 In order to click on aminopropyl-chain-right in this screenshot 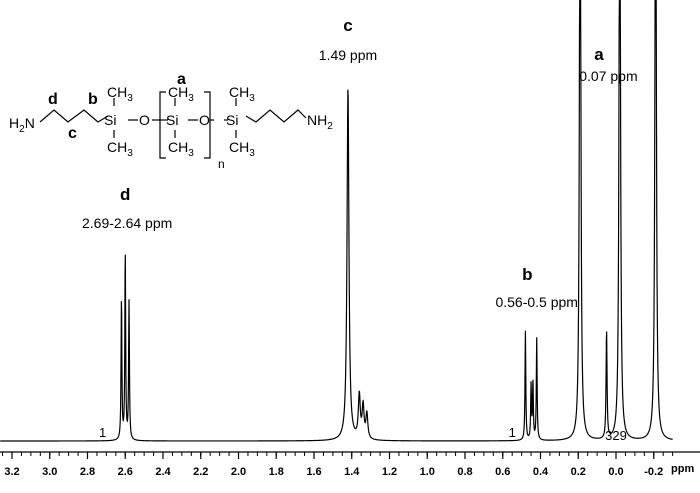, I will do `click(276, 116)`.